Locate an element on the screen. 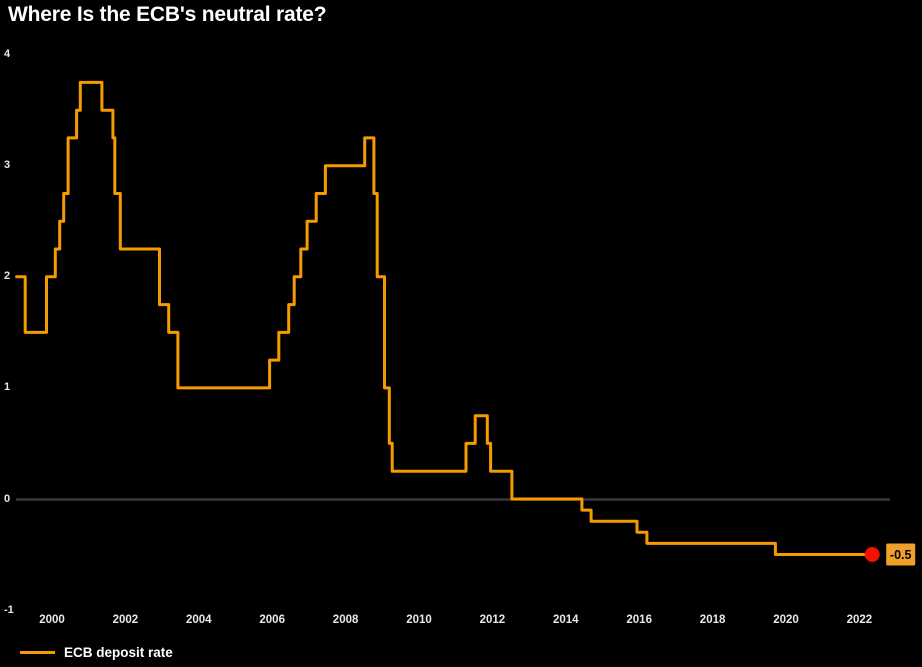  x-axis-tick-label: 2018 is located at coordinates (712, 620).